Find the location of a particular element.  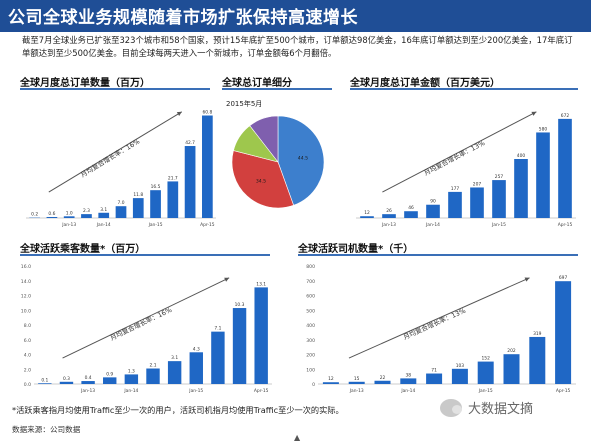

panel-rule-order-value is located at coordinates (464, 89).